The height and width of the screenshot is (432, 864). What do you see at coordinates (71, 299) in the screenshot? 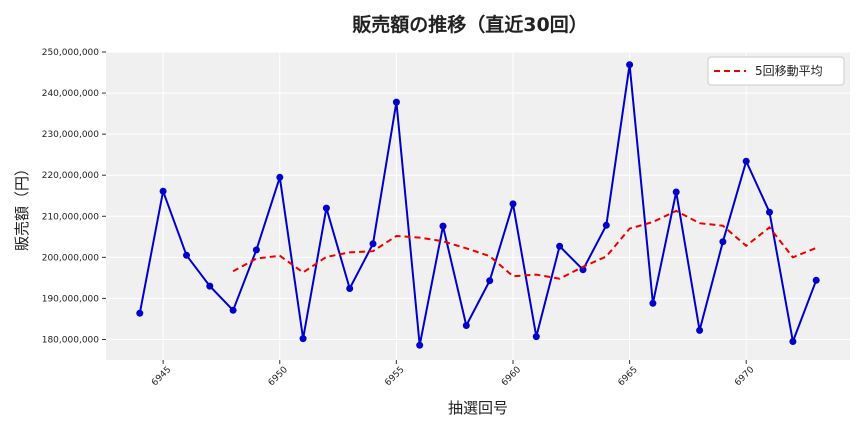
I see `y-tick-label: 190,000,000` at bounding box center [71, 299].